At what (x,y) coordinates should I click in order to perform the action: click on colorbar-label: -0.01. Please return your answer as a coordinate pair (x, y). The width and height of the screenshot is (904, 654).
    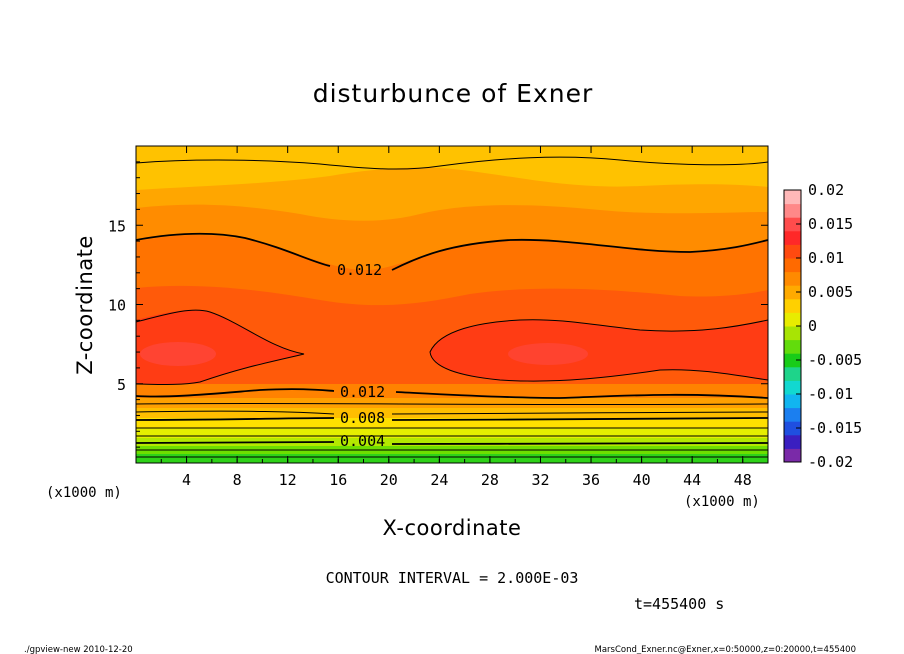
    Looking at the image, I should click on (830, 394).